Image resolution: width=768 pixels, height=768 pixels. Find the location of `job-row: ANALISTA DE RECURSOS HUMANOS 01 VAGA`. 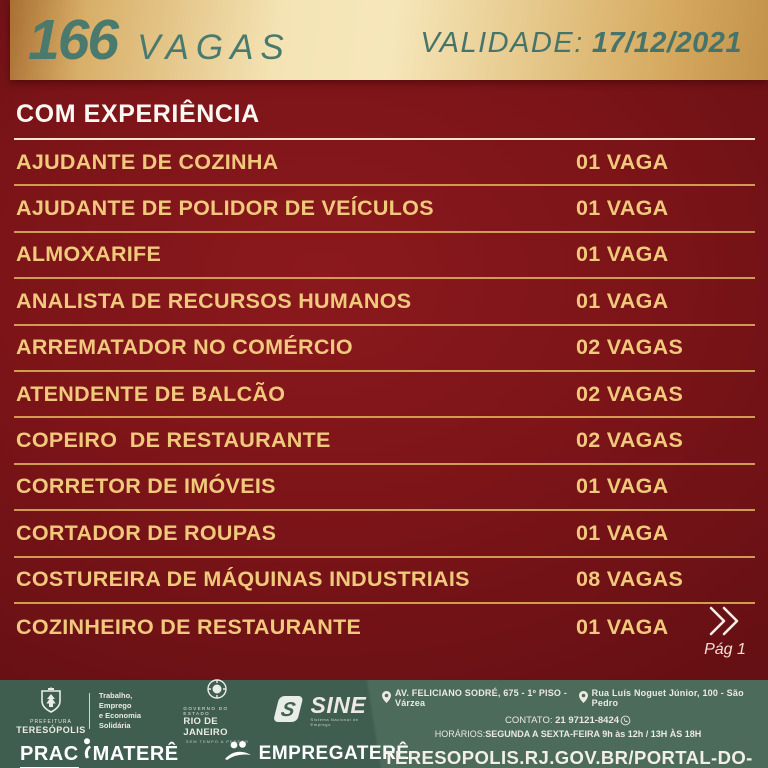

job-row: ANALISTA DE RECURSOS HUMANOS 01 VAGA is located at coordinates (384, 302).